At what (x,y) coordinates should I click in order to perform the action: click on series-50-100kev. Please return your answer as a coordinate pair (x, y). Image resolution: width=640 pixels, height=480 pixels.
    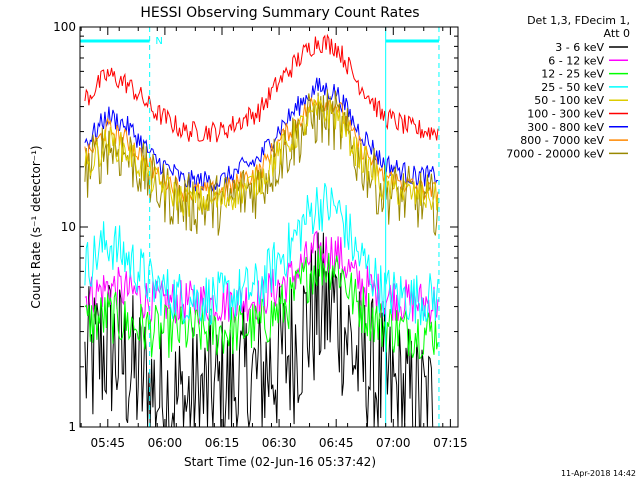
    Looking at the image, I should click on (261, 156).